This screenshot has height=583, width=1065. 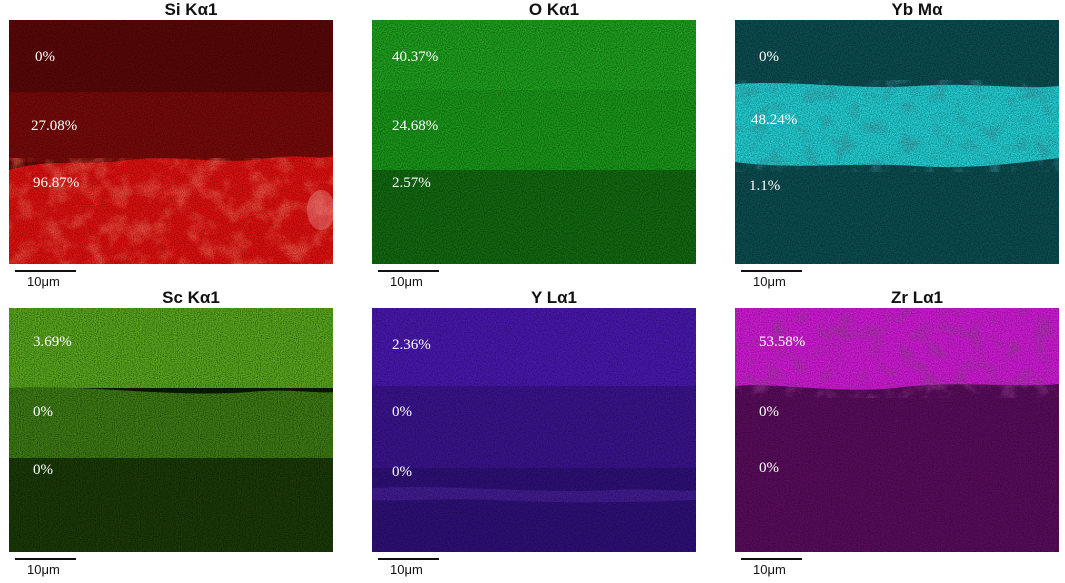 I want to click on concentration-label-top: 40.37%, so click(x=415, y=57).